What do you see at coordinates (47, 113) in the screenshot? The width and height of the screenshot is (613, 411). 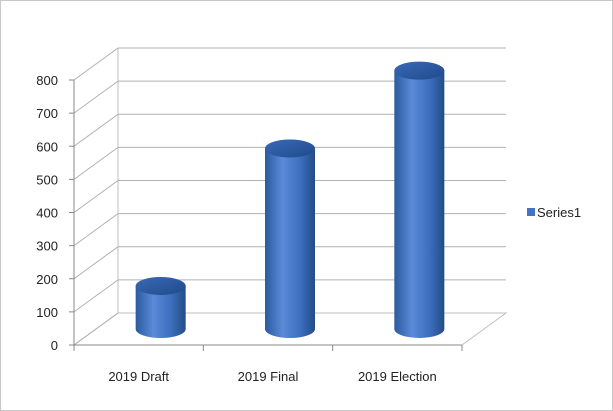 I see `y-tick-label: 700` at bounding box center [47, 113].